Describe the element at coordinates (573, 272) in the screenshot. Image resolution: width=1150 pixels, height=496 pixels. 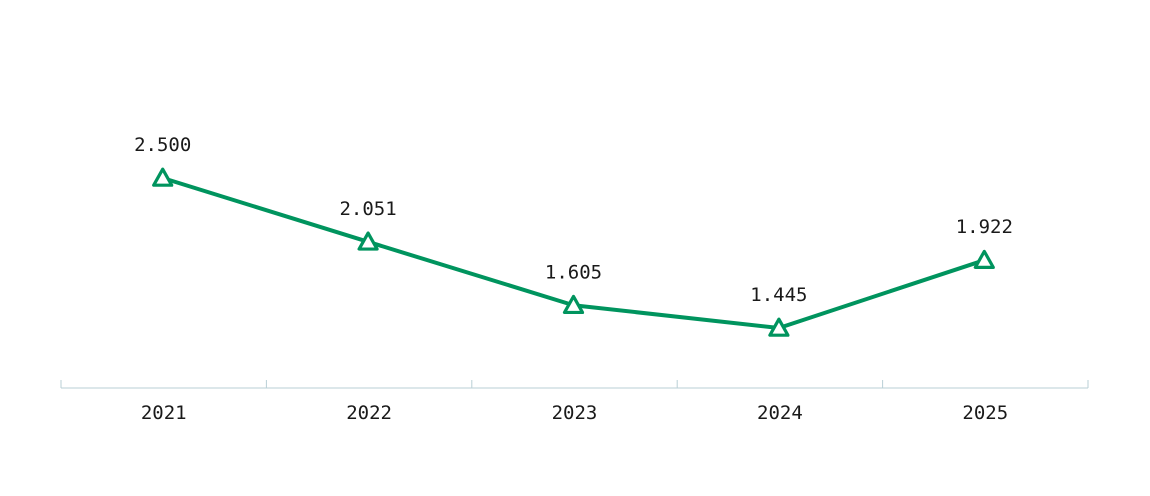
I see `data-label: 1.605` at that location.